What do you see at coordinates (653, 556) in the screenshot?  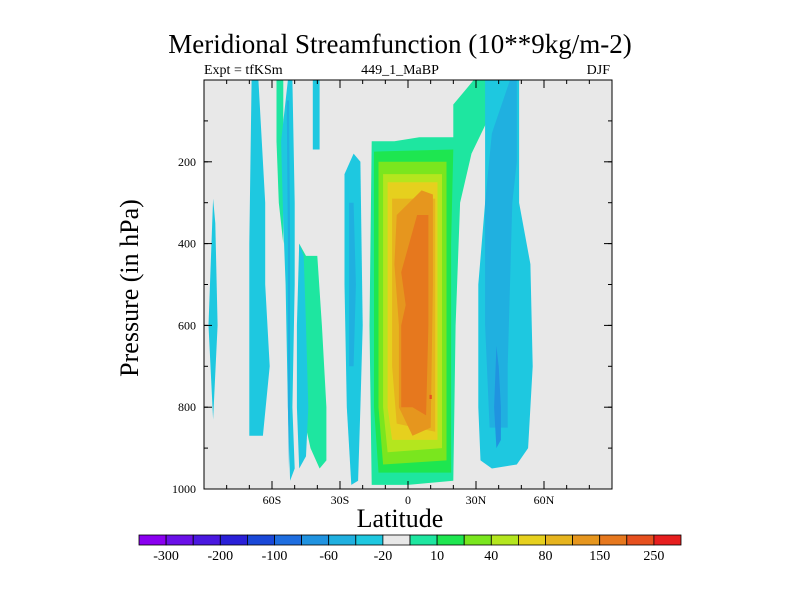 I see `colorbar-label: 250` at bounding box center [653, 556].